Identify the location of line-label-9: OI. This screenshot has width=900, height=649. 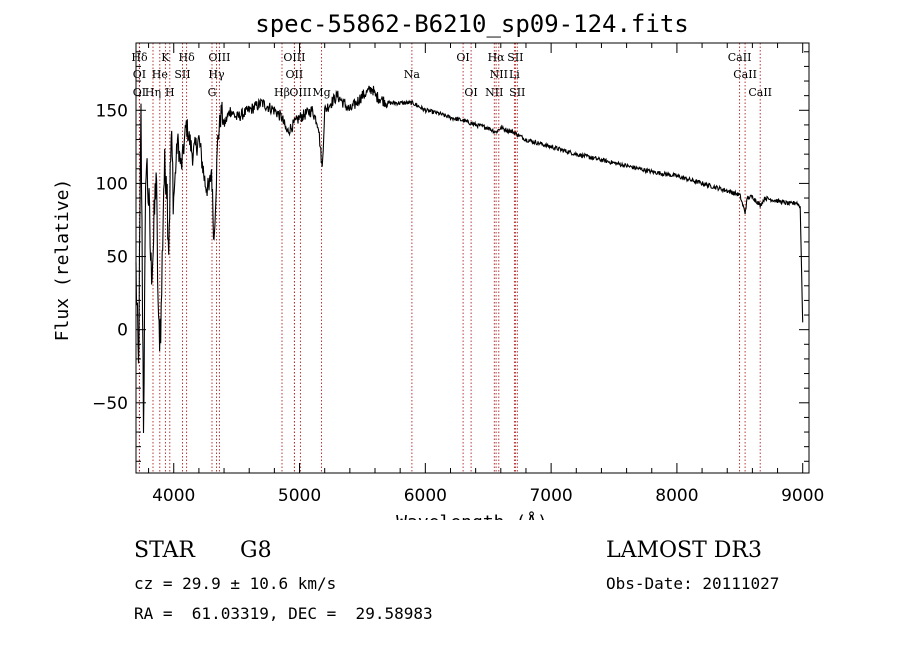
(139, 74).